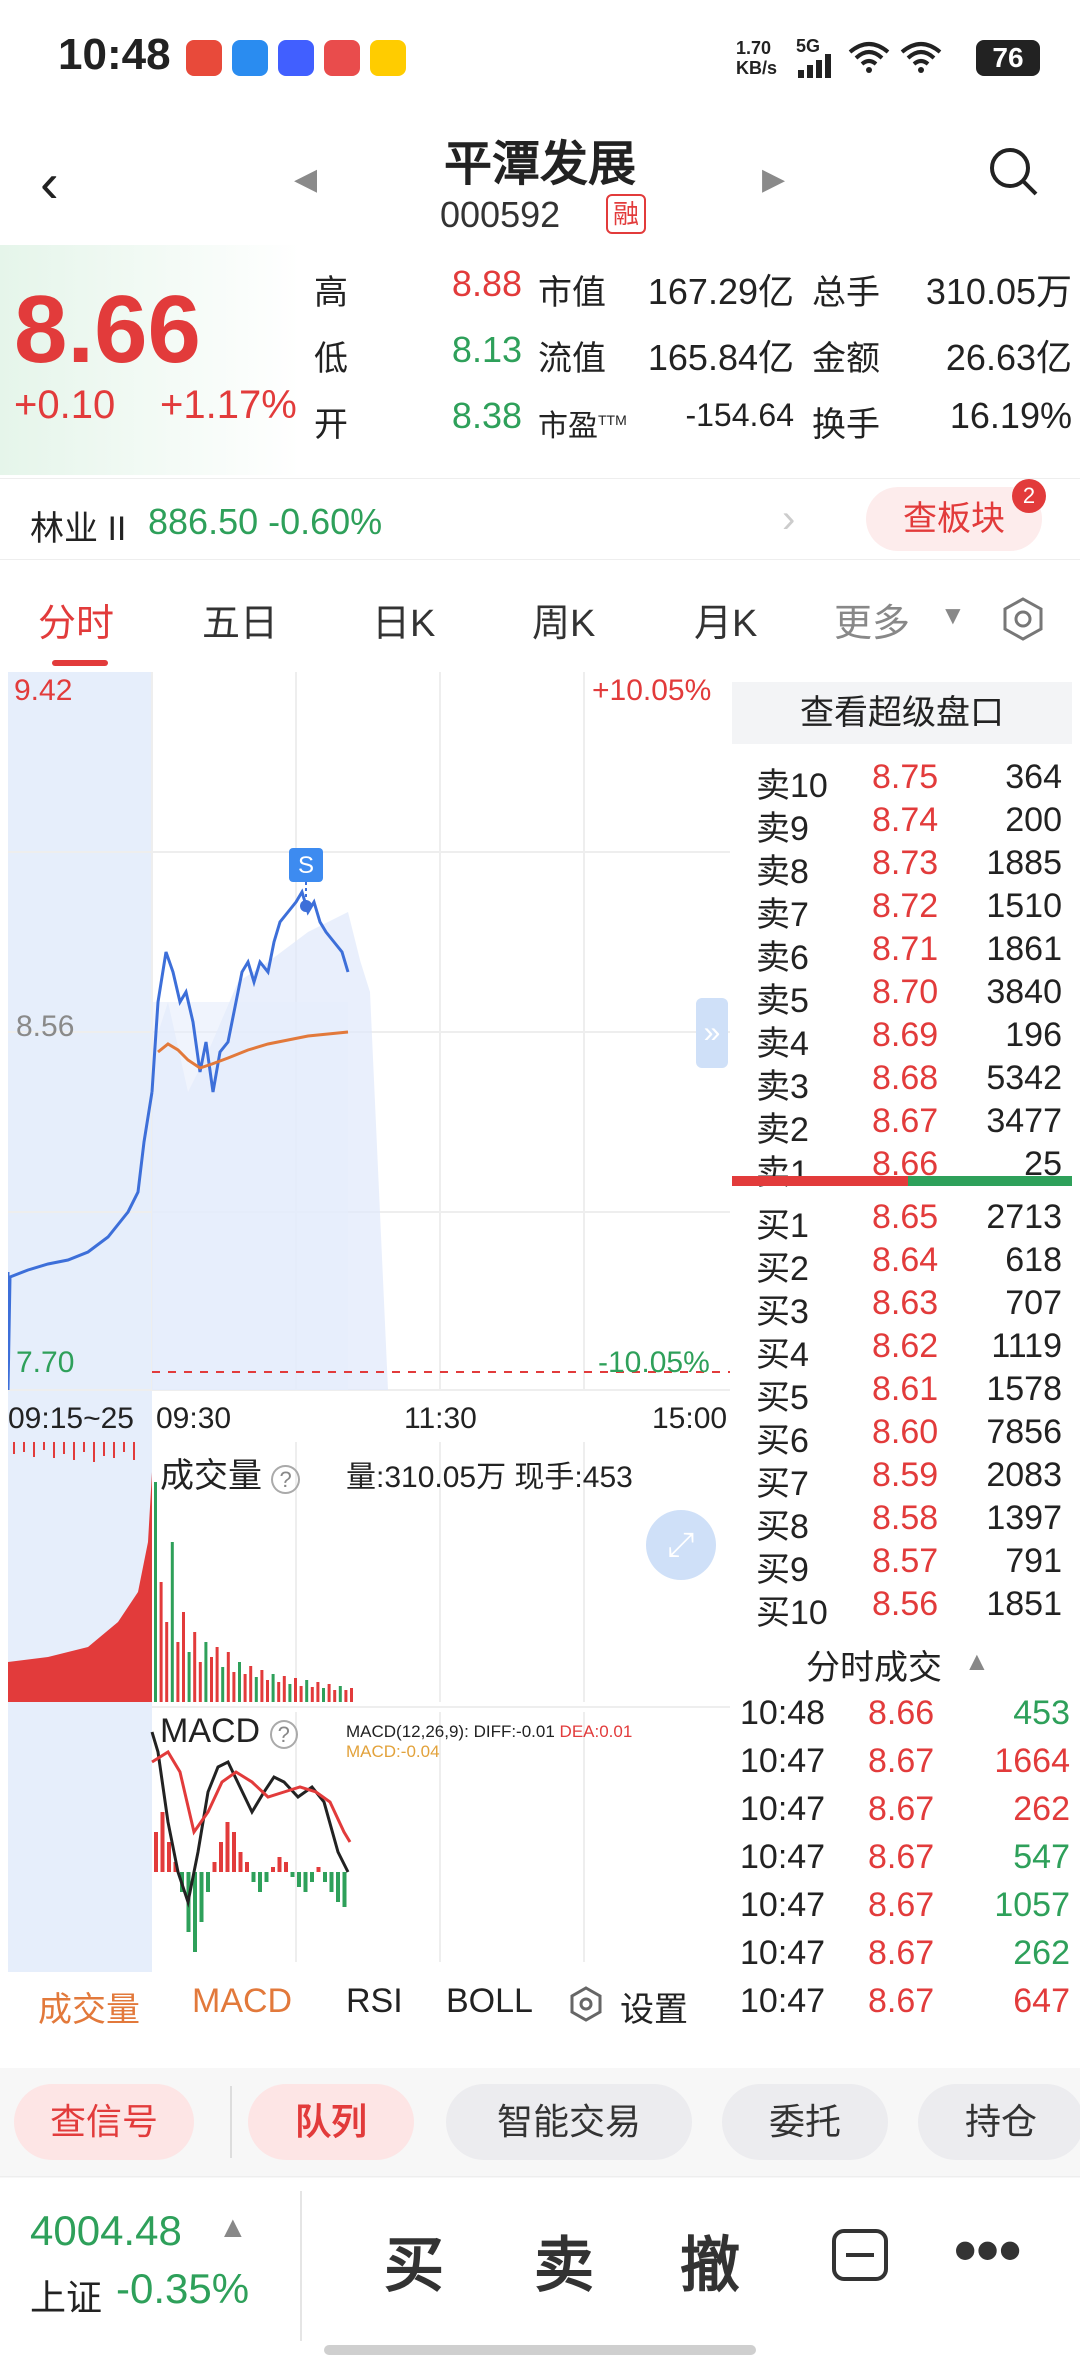  What do you see at coordinates (586, 2004) in the screenshot?
I see `settings-icon` at bounding box center [586, 2004].